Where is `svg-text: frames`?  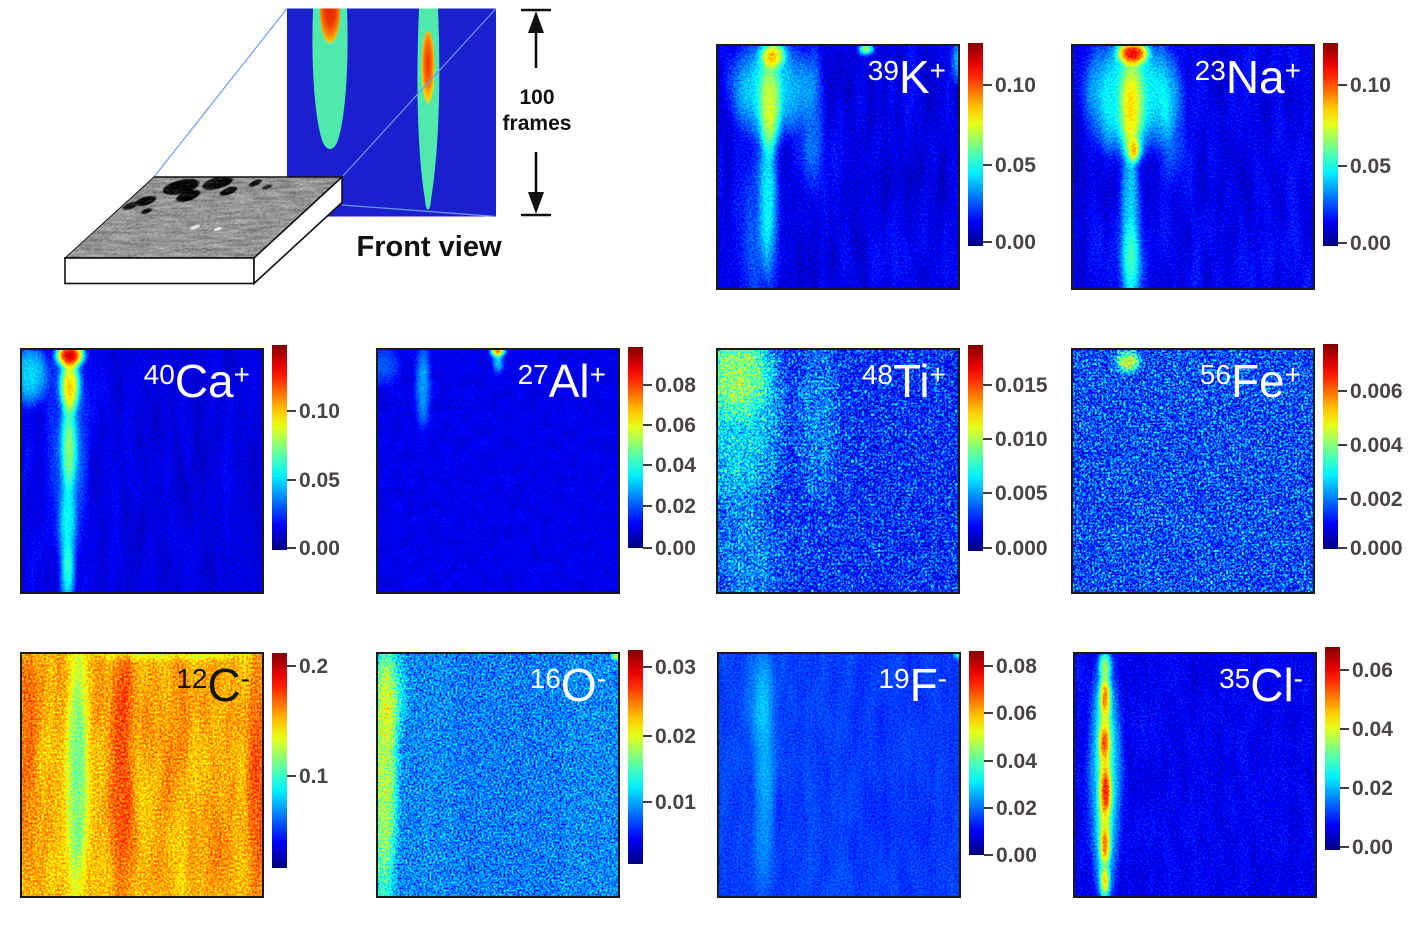 svg-text: frames is located at coordinates (537, 123).